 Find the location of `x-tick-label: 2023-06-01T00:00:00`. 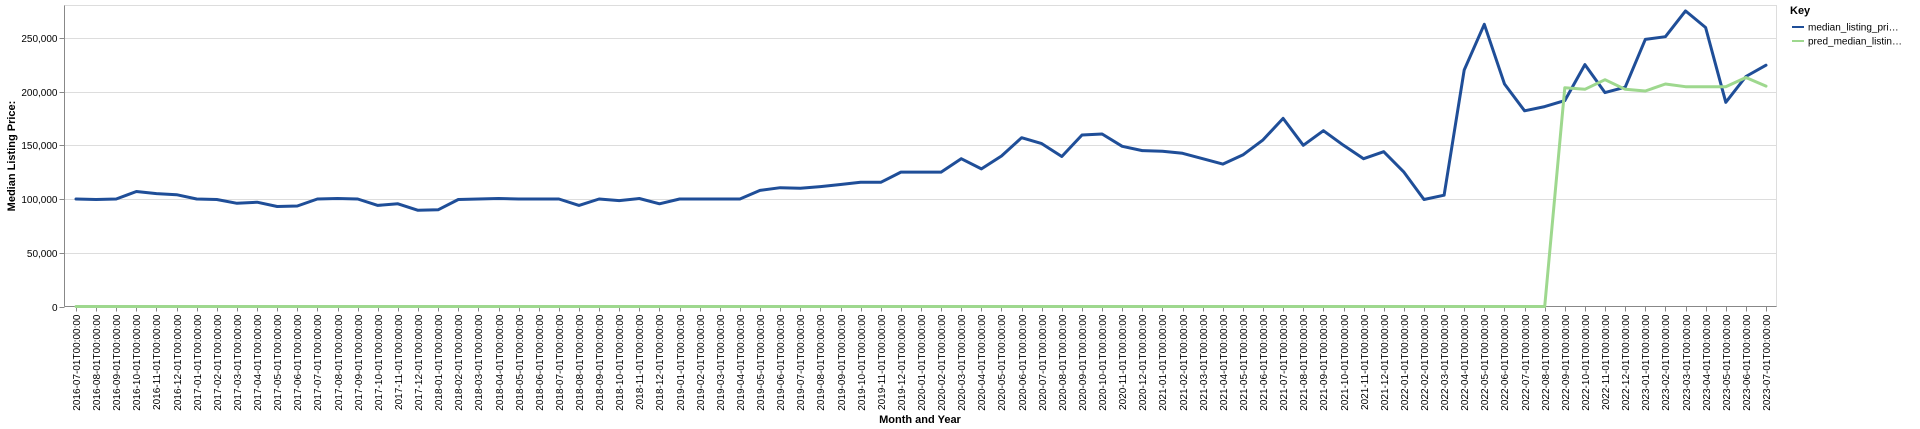

x-tick-label: 2023-06-01T00:00:00 is located at coordinates (1747, 362).